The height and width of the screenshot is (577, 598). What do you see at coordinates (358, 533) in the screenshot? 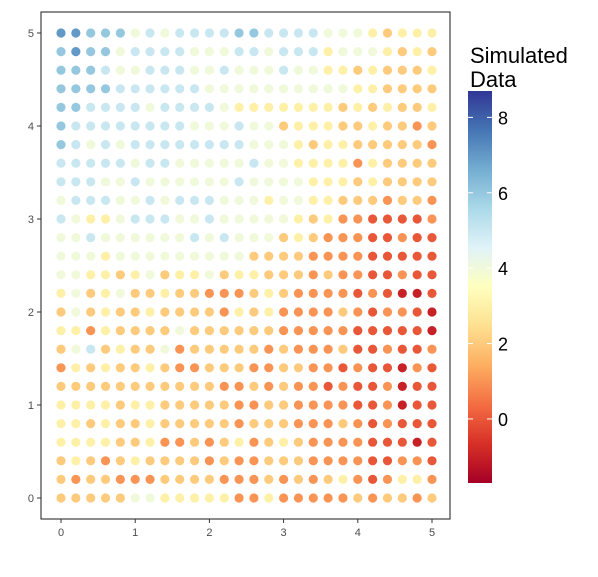
I see `x-tick-label: 4` at bounding box center [358, 533].